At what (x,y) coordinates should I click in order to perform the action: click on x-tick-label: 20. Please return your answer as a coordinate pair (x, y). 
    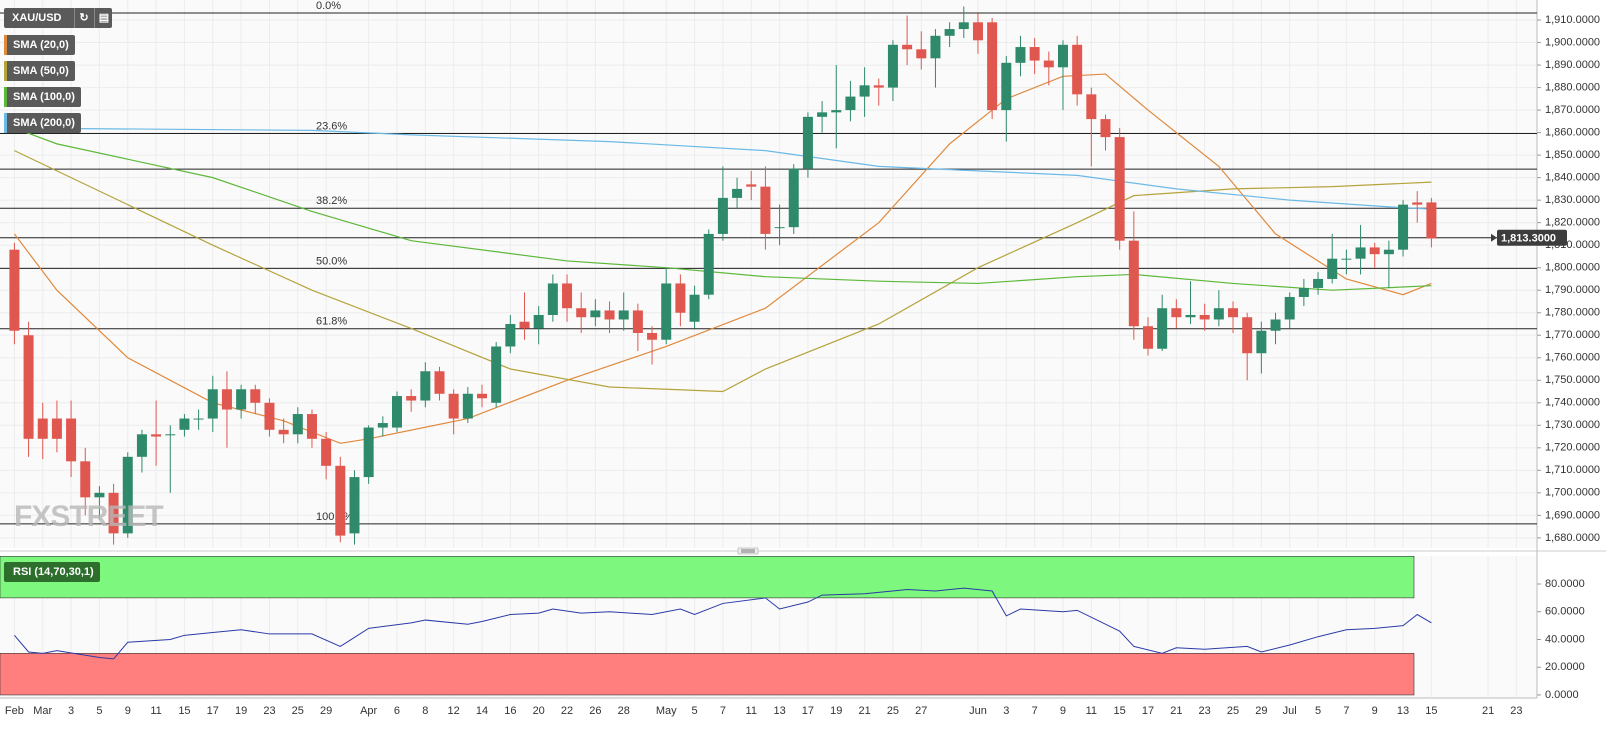
    Looking at the image, I should click on (539, 711).